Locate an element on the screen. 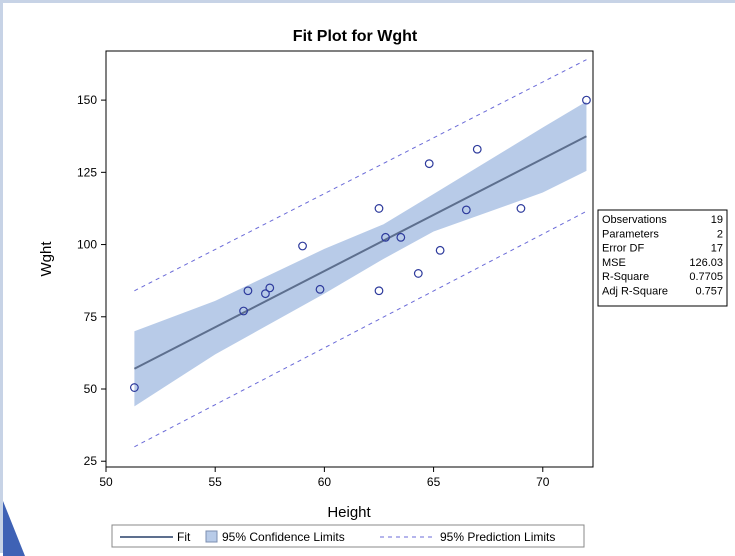 The image size is (735, 556). stat-value: 19 is located at coordinates (717, 220).